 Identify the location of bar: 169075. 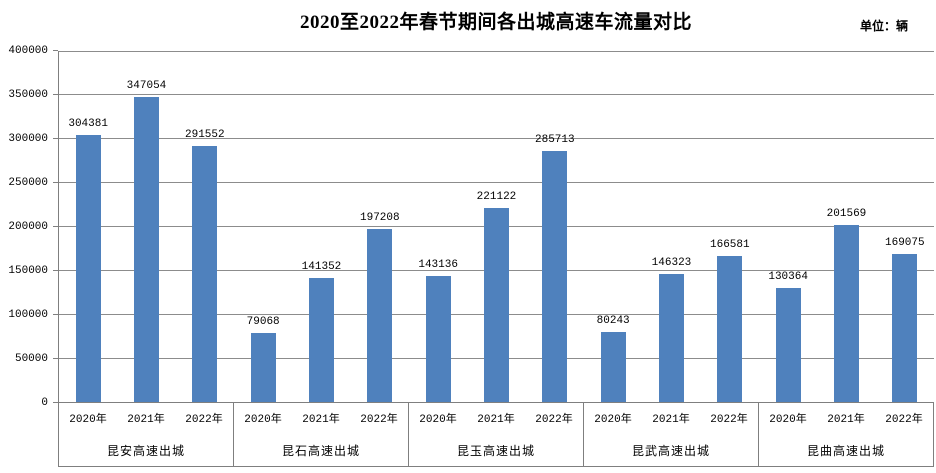
(905, 319).